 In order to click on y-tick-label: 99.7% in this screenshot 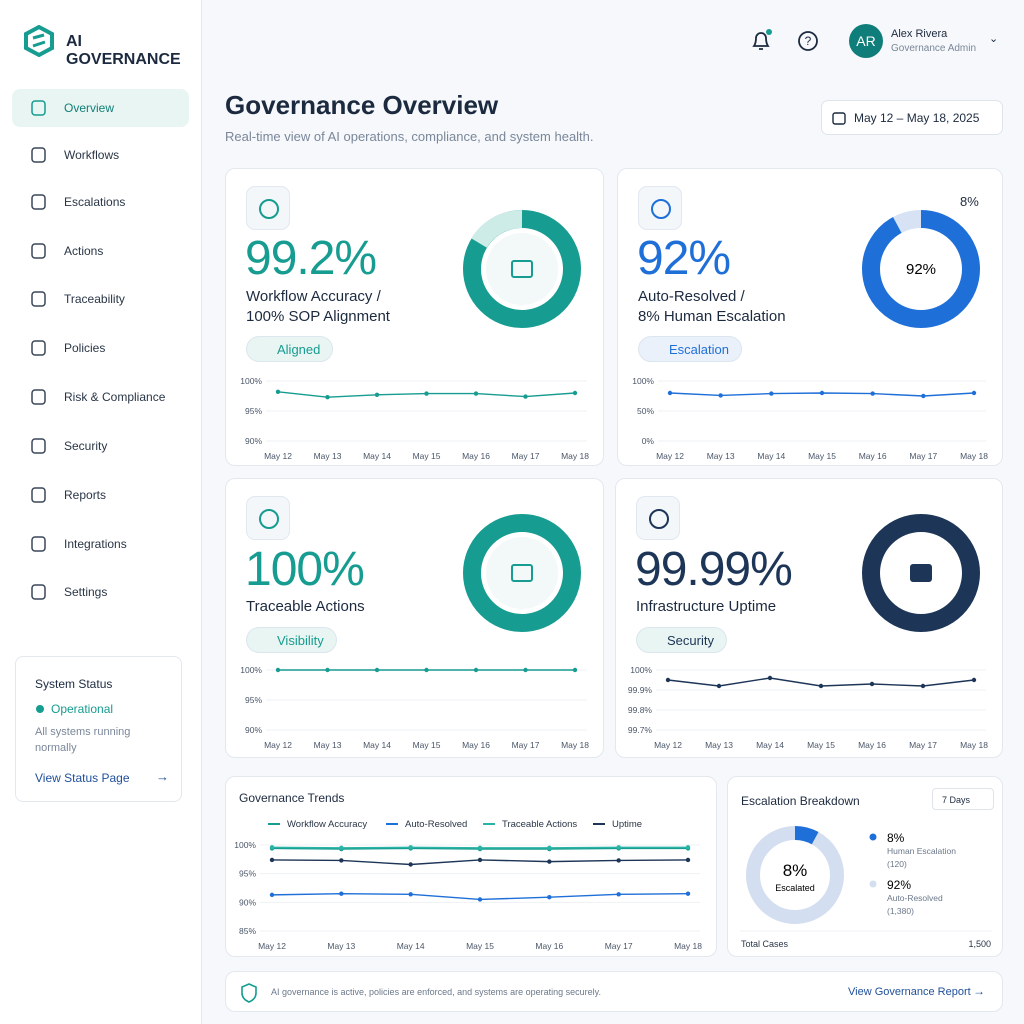, I will do `click(640, 730)`.